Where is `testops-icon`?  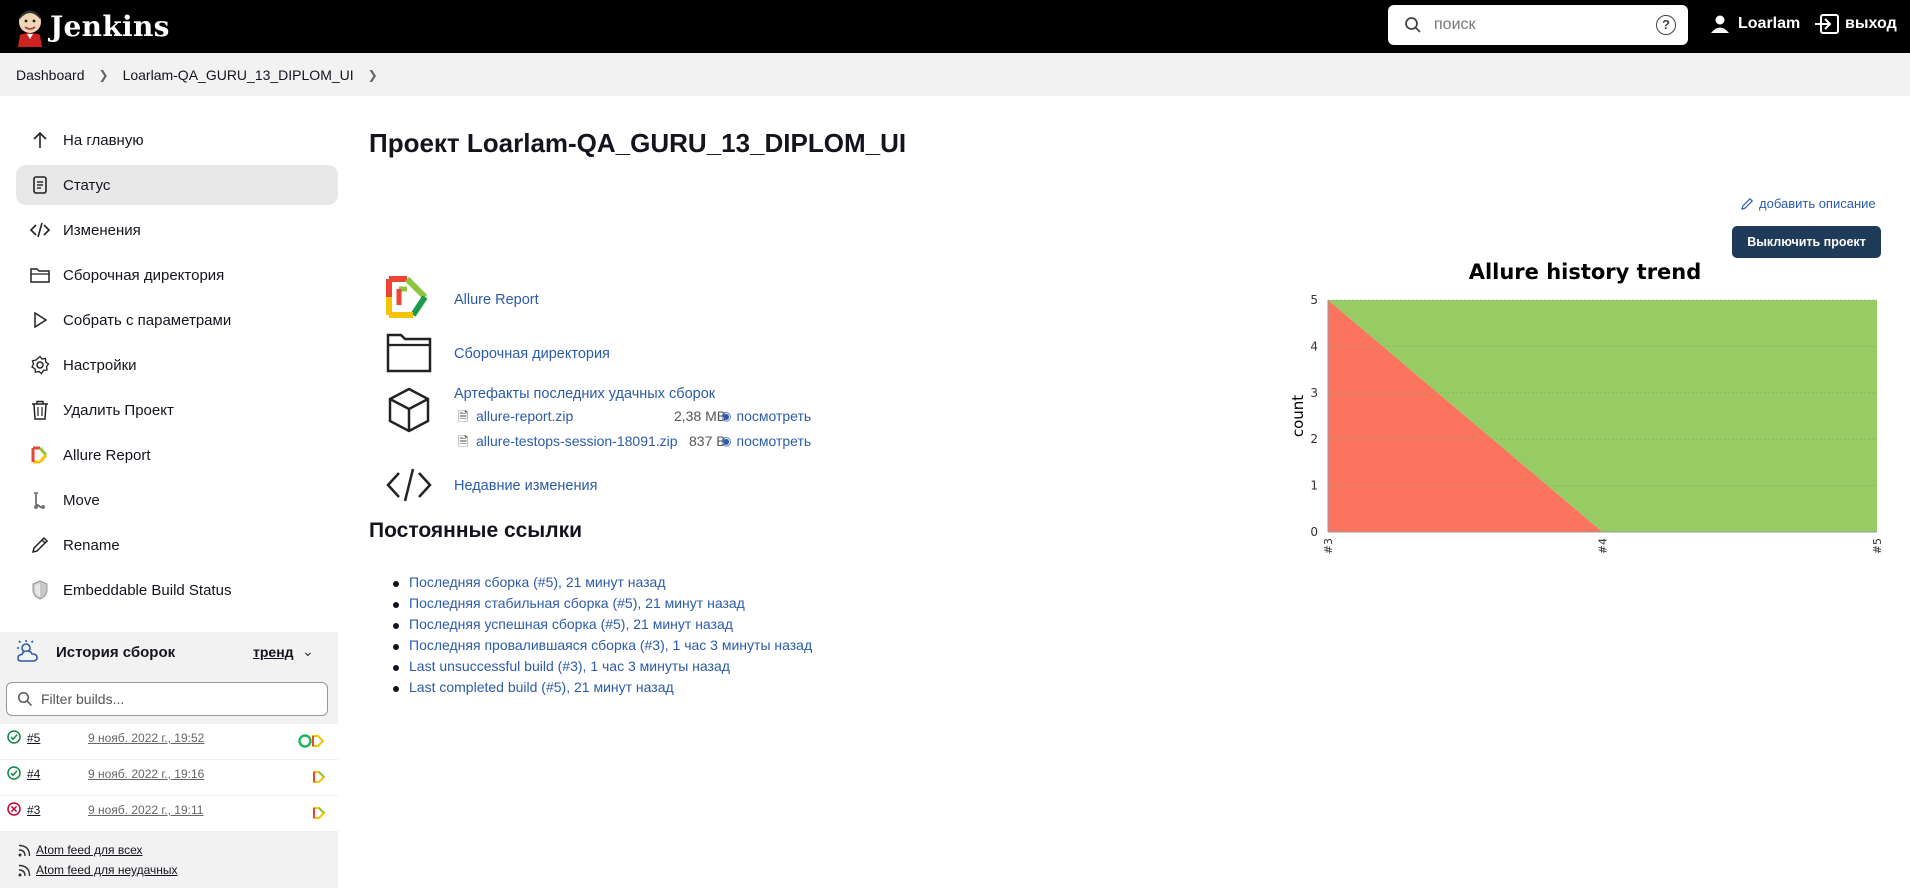
testops-icon is located at coordinates (312, 741).